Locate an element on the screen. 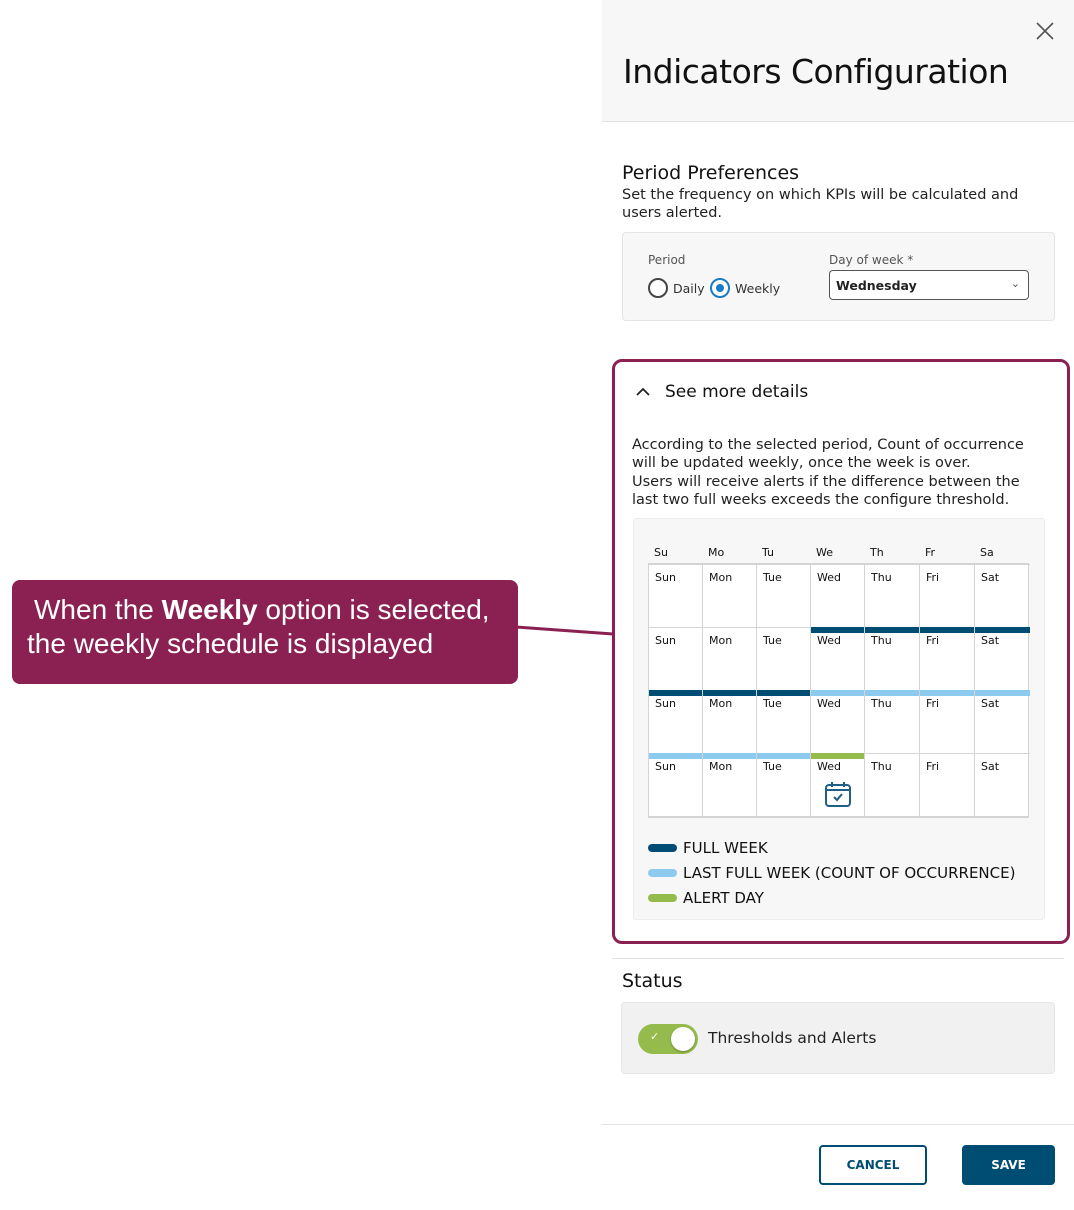 The width and height of the screenshot is (1074, 1210). radio-daily: Daily is located at coordinates (676, 288).